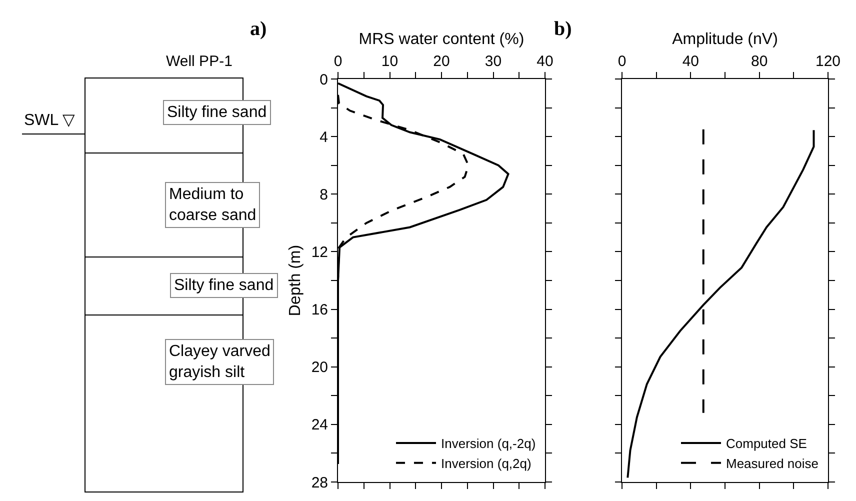  What do you see at coordinates (212, 205) in the screenshot?
I see `text: Medium to coarse sand` at bounding box center [212, 205].